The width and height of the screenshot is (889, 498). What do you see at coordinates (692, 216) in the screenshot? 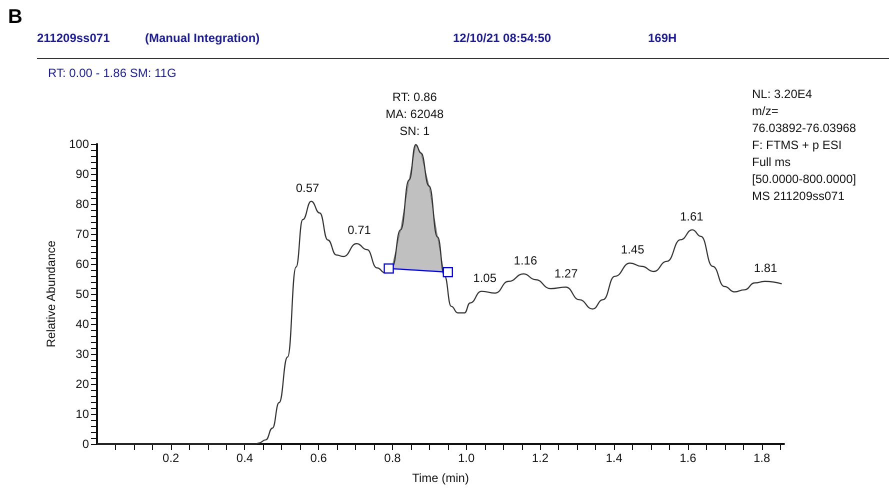
I see `annotation: 1.61` at bounding box center [692, 216].